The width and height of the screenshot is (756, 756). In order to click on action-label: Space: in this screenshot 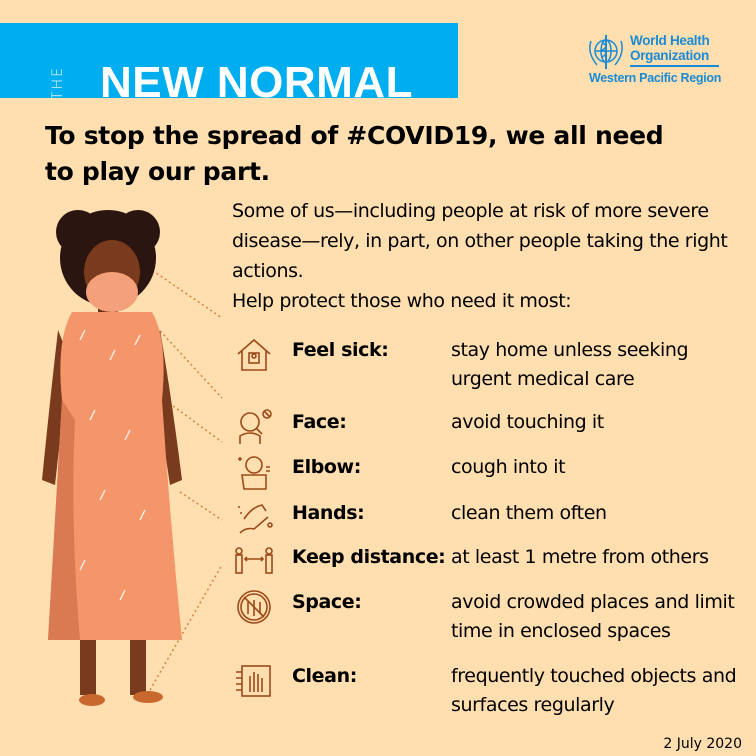, I will do `click(327, 602)`.